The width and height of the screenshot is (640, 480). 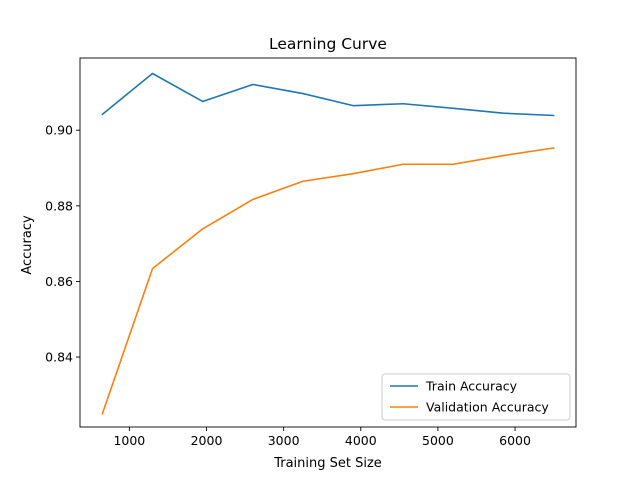 I want to click on x-axis-label: Training Set Size, so click(x=327, y=463).